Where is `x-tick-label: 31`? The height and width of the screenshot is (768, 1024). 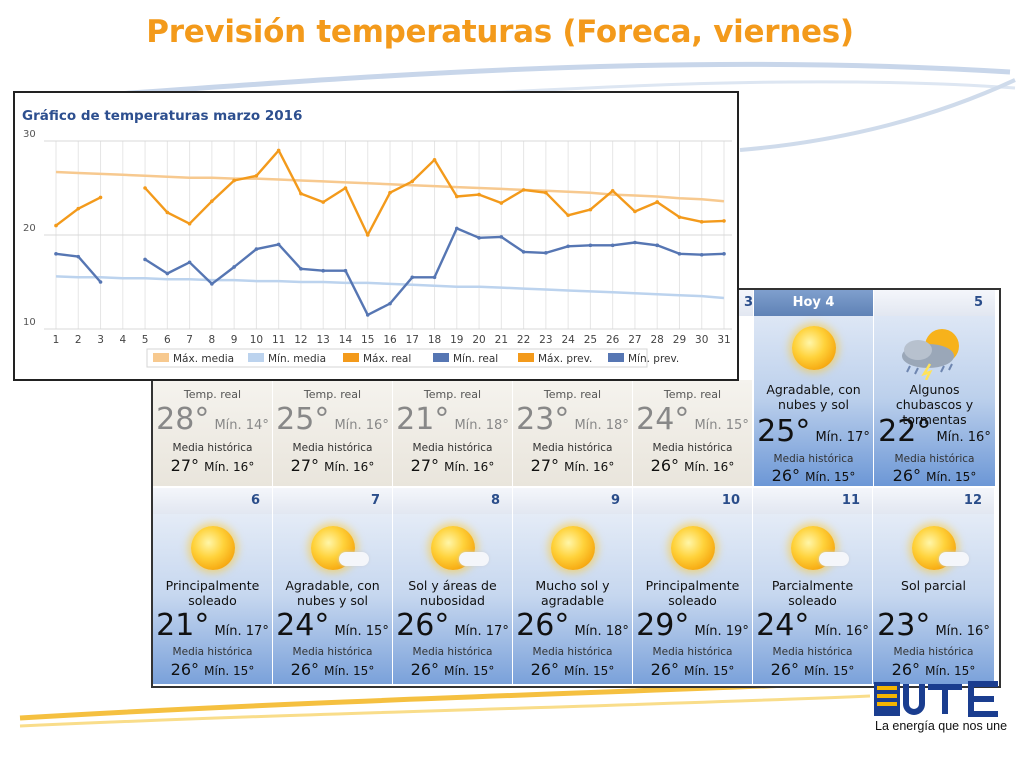
x-tick-label: 31 is located at coordinates (723, 340).